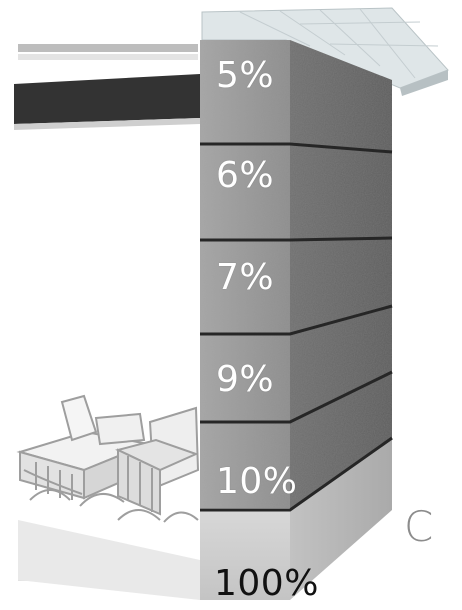  I want to click on panel-letter: C, so click(419, 526).